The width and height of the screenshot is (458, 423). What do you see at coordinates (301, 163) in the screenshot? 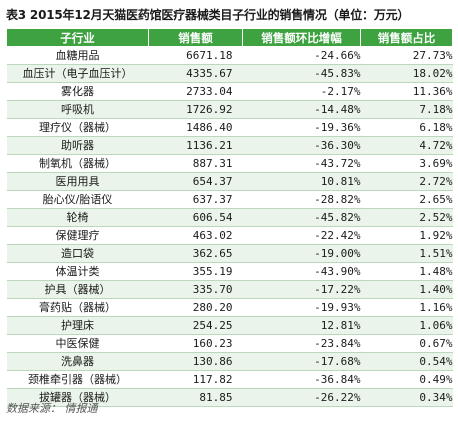
I see `cell-mom-growth: -43.72%` at bounding box center [301, 163].